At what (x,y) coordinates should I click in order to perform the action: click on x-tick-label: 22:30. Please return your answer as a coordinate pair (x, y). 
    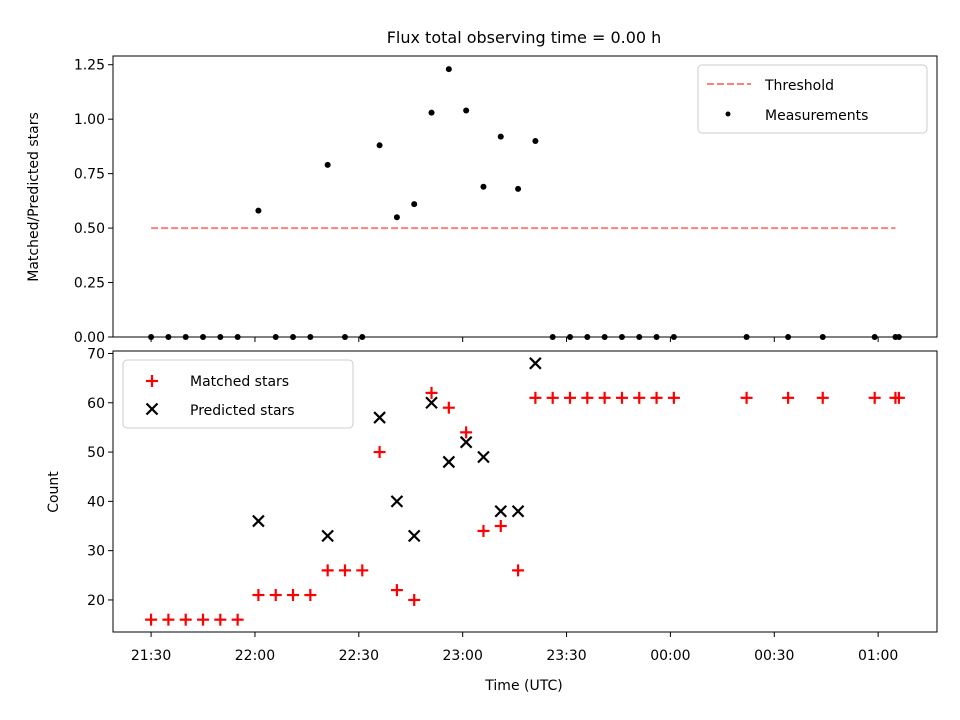
    Looking at the image, I should click on (359, 656).